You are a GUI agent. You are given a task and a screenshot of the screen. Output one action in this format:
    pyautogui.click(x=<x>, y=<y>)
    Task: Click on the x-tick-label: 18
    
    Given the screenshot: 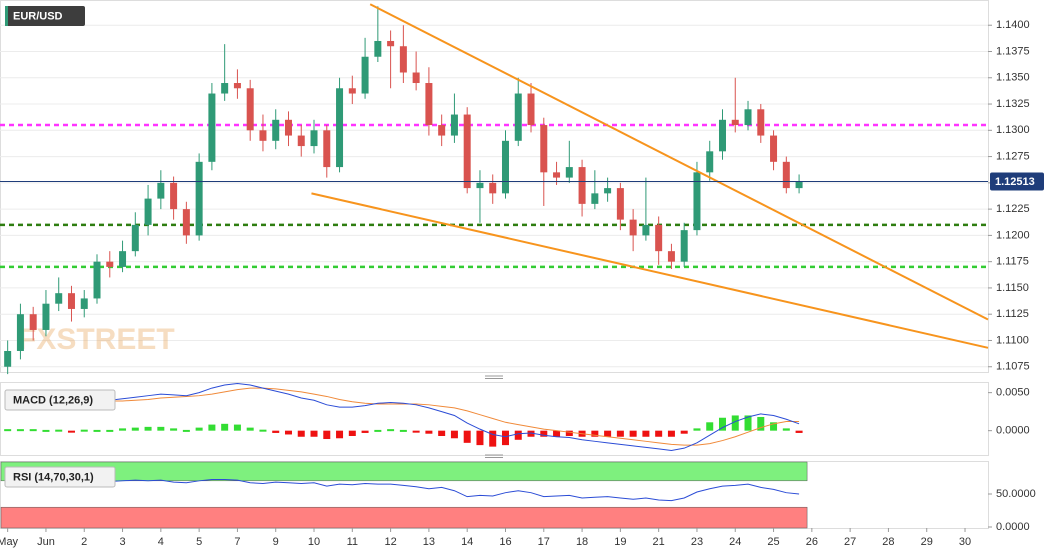 What is the action you would take?
    pyautogui.click(x=582, y=542)
    